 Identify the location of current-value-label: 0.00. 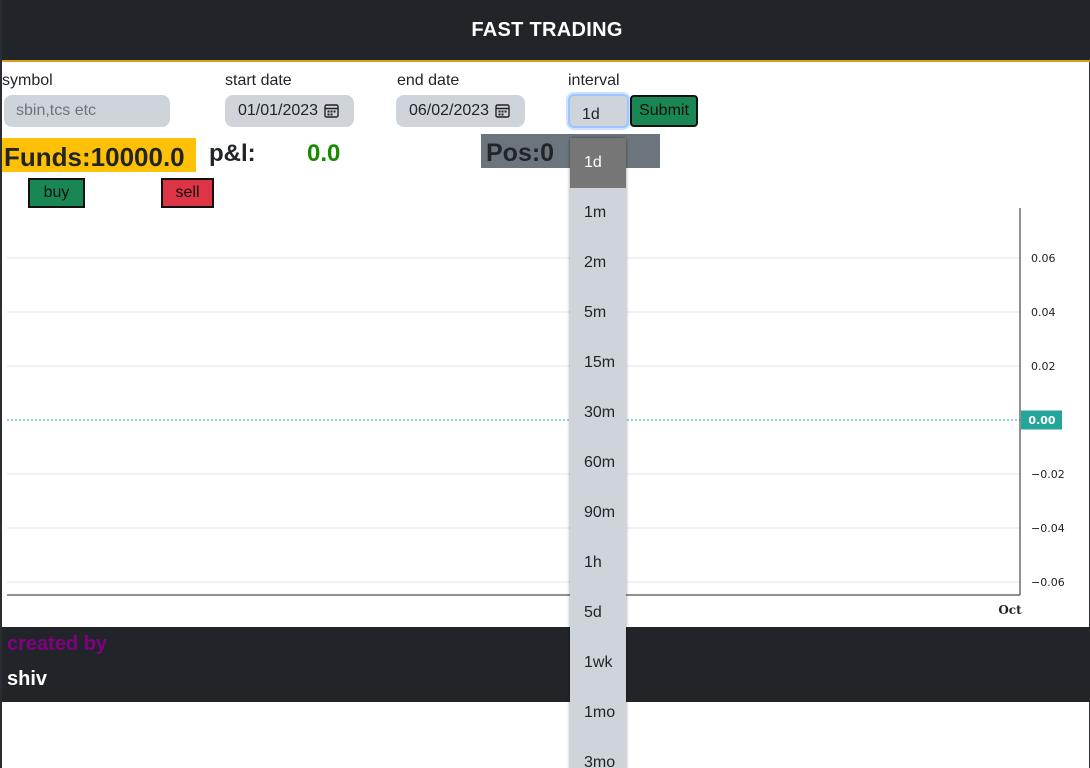
(1041, 420).